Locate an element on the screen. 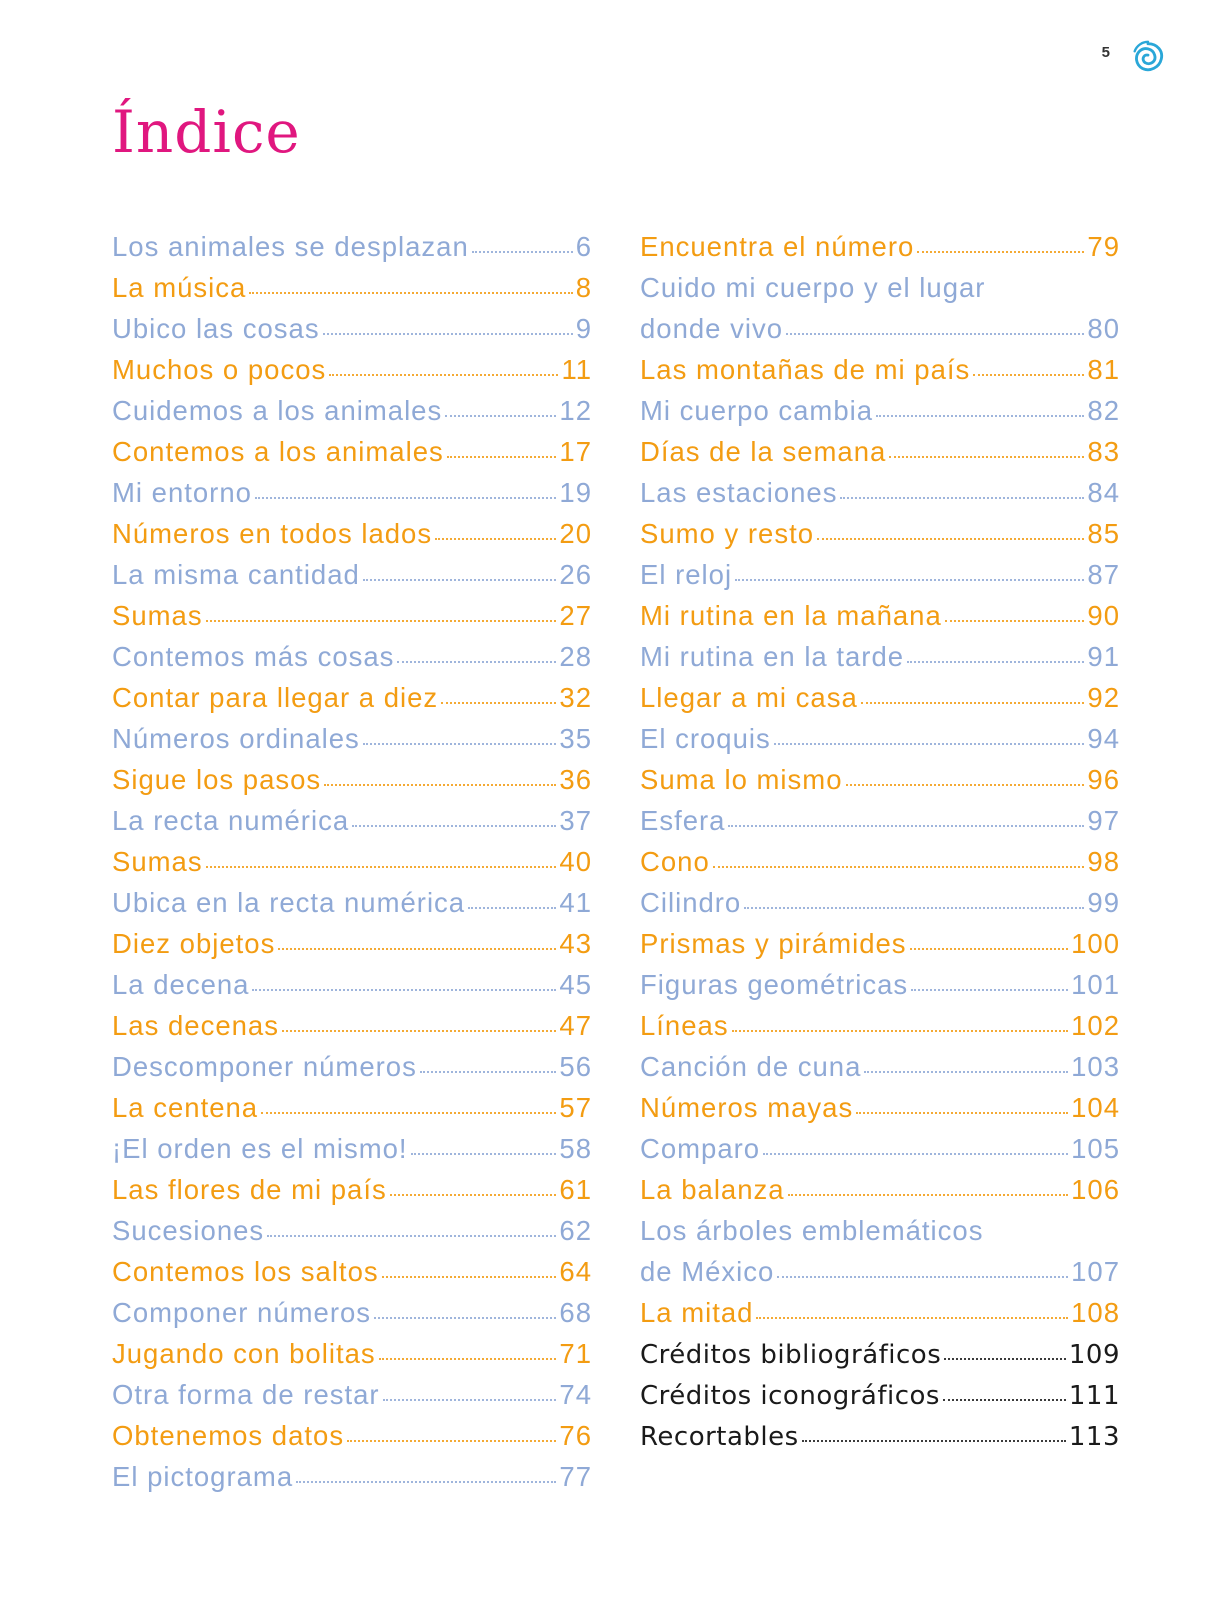  toc-entry-page-number: 99 is located at coordinates (1103, 902).